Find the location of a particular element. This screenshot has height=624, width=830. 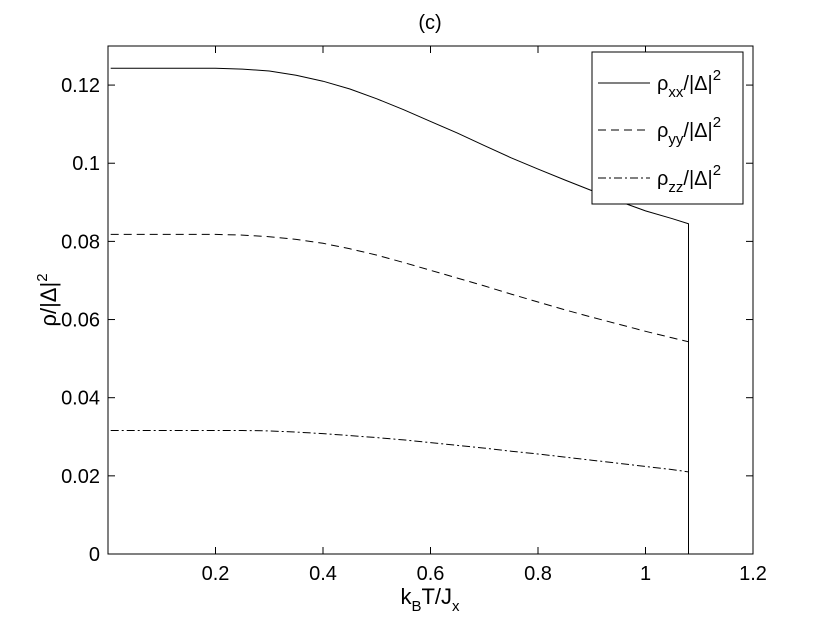

y-tick-label: 0.12 is located at coordinates (80, 86).